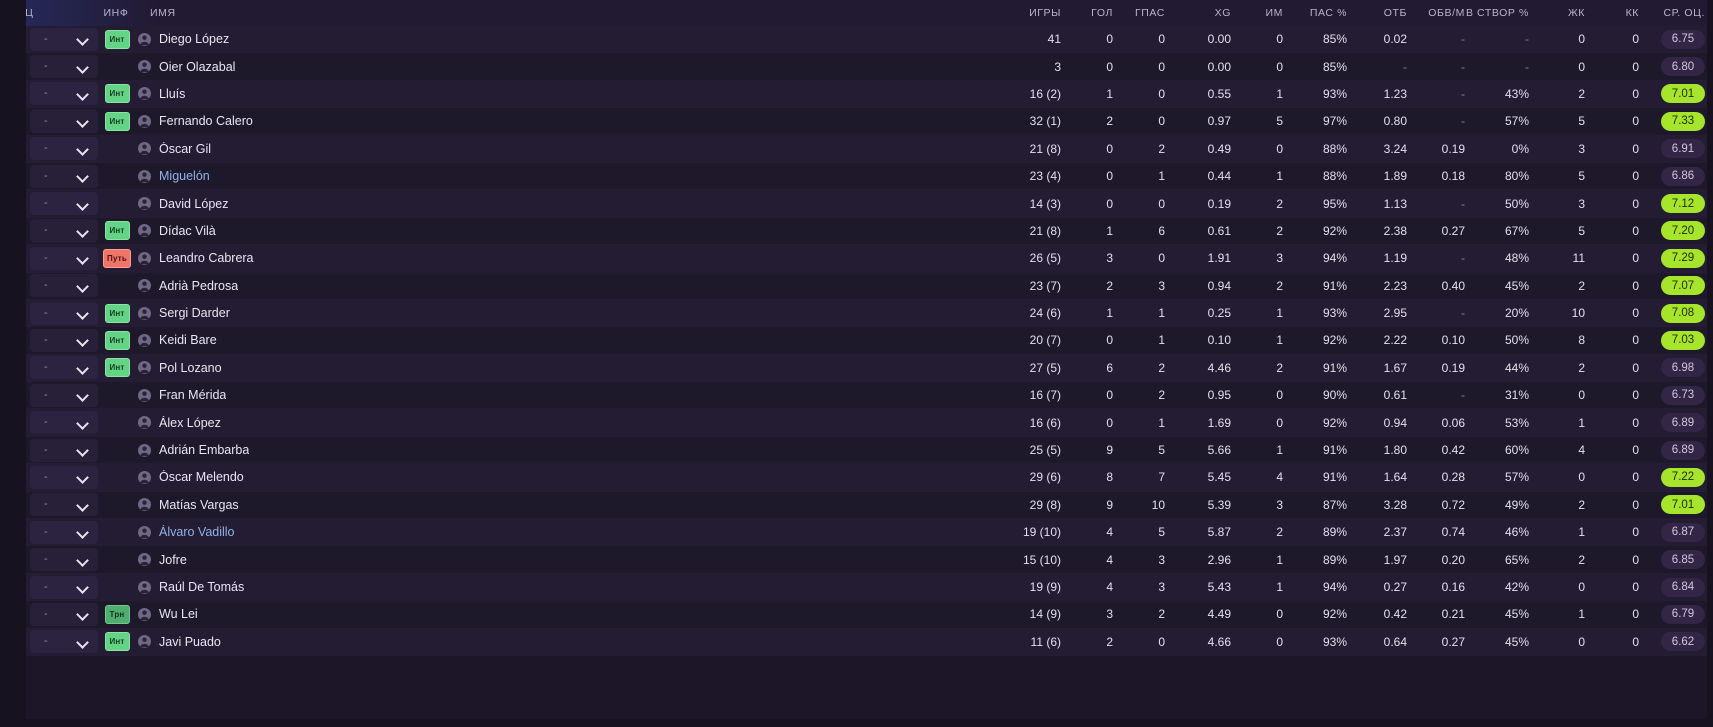 The width and height of the screenshot is (1713, 727). Describe the element at coordinates (554, 450) in the screenshot. I see `player-name-cell: Adrián Embarba` at that location.